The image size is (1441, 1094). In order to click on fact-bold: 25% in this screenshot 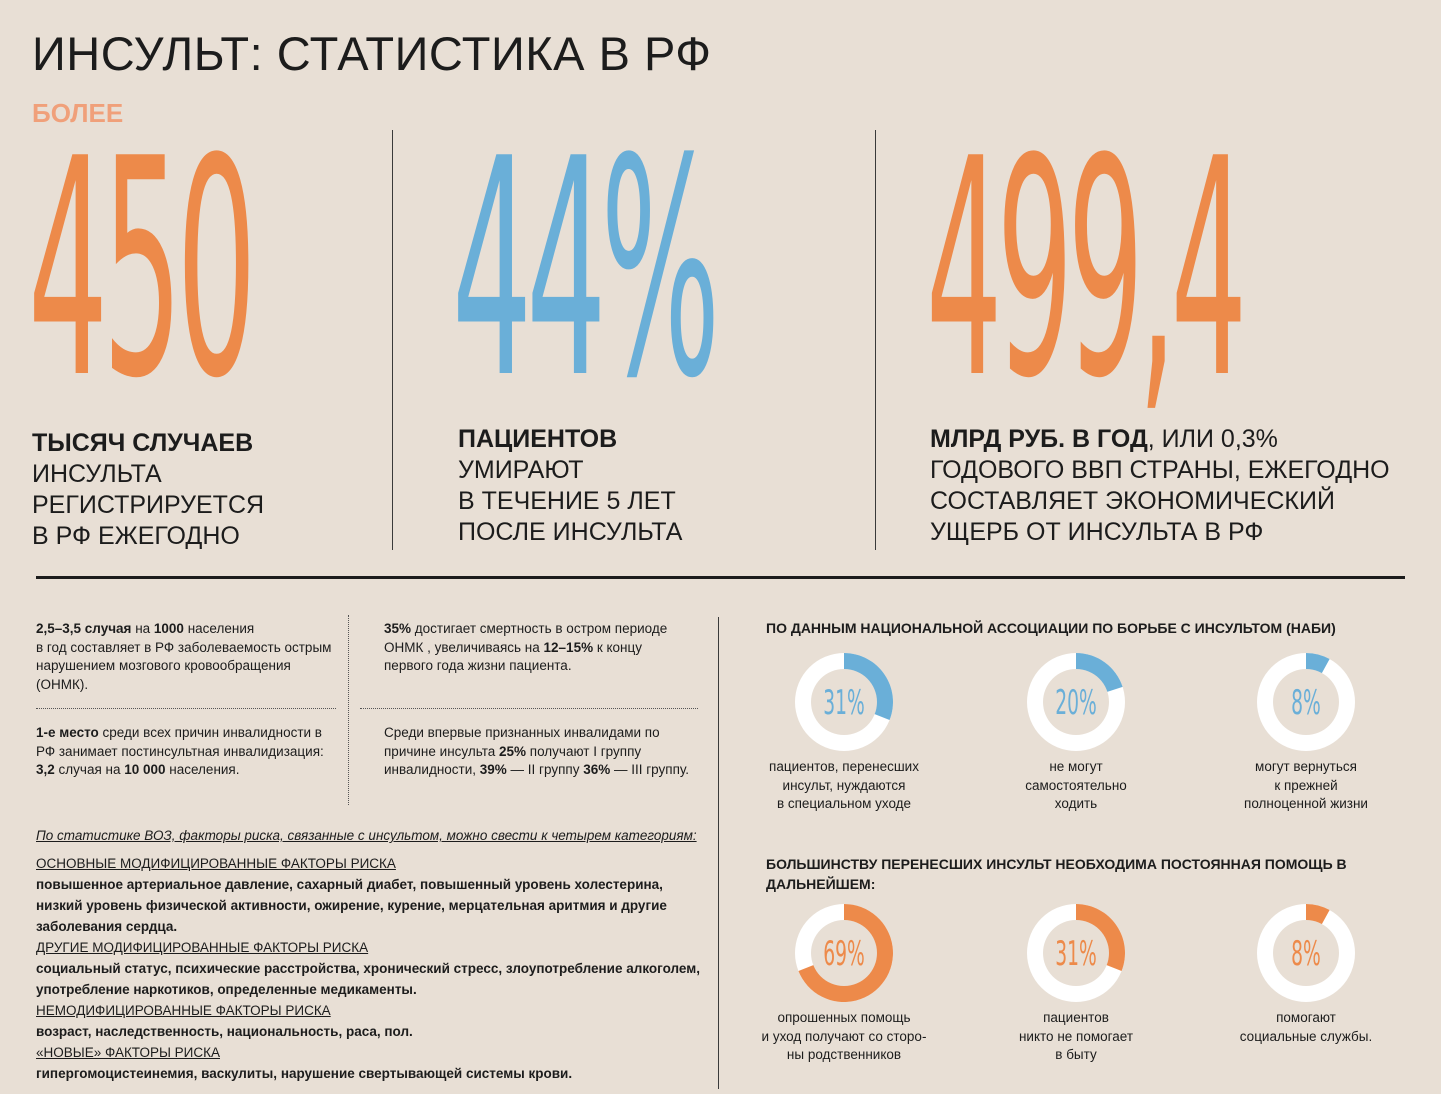, I will do `click(513, 751)`.